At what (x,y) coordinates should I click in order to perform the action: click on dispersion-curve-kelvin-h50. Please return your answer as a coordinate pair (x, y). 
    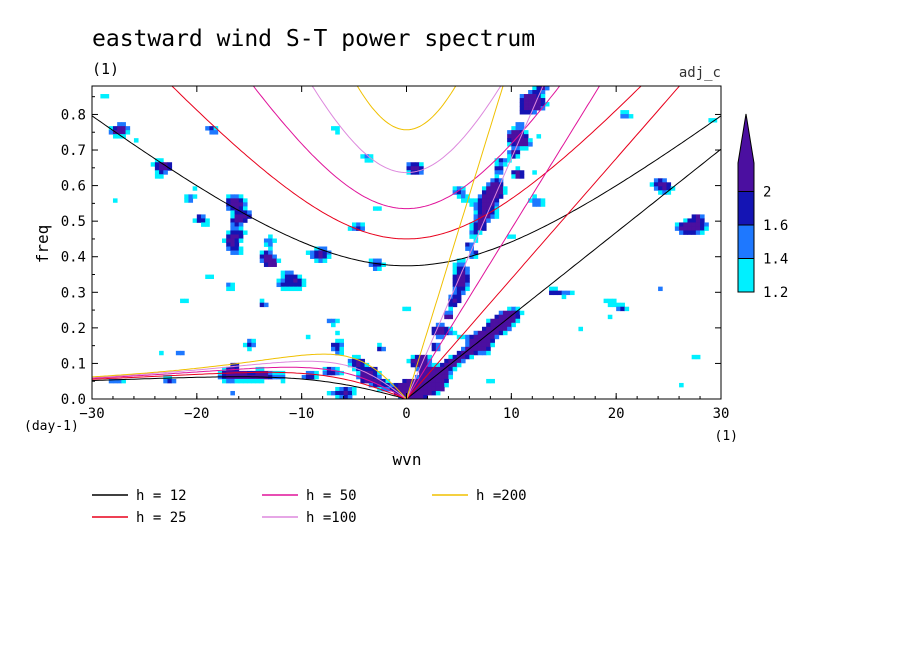
    Looking at the image, I should click on (503, 242).